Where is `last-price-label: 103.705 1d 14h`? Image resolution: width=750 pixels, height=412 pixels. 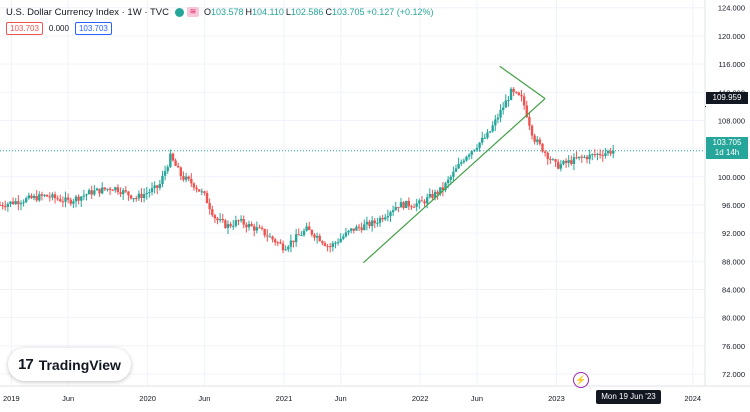 last-price-label: 103.705 1d 14h is located at coordinates (727, 148).